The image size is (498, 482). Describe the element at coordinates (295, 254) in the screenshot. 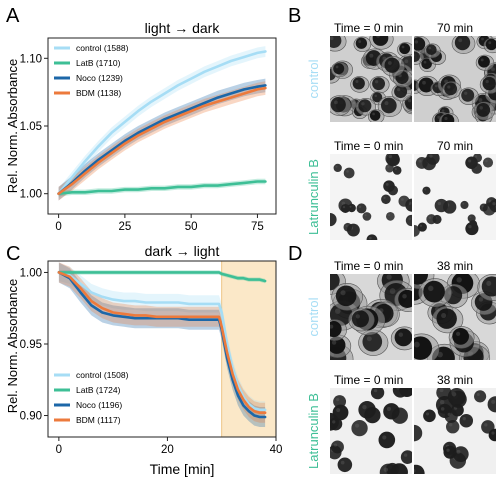

I see `panel-label-d: D` at that location.